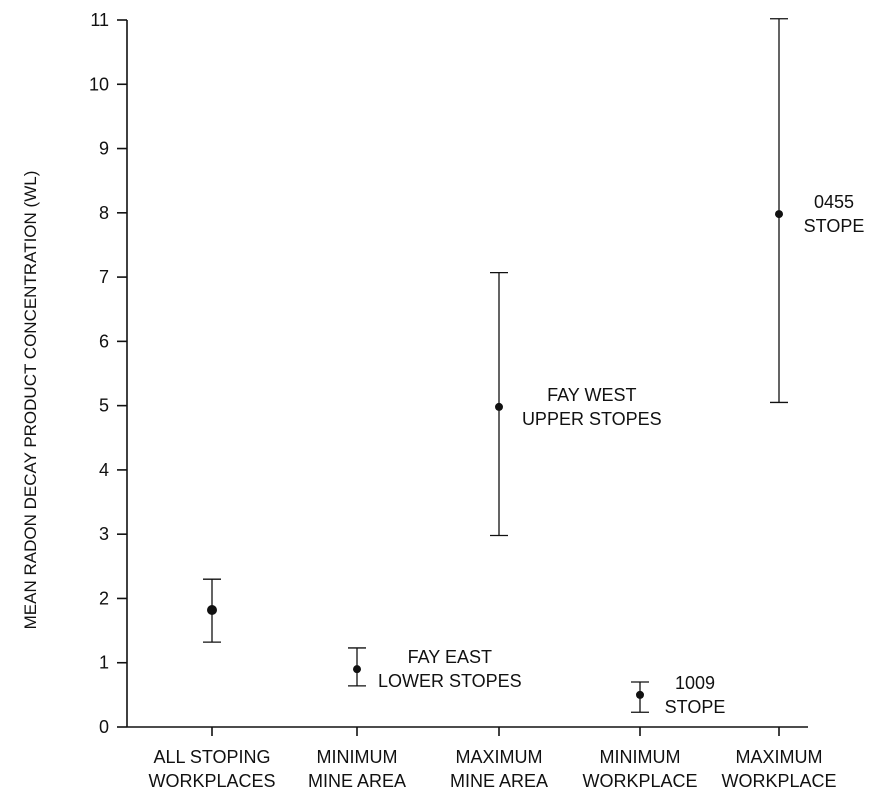  I want to click on point-annotation: 1009 STOPE, so click(695, 695).